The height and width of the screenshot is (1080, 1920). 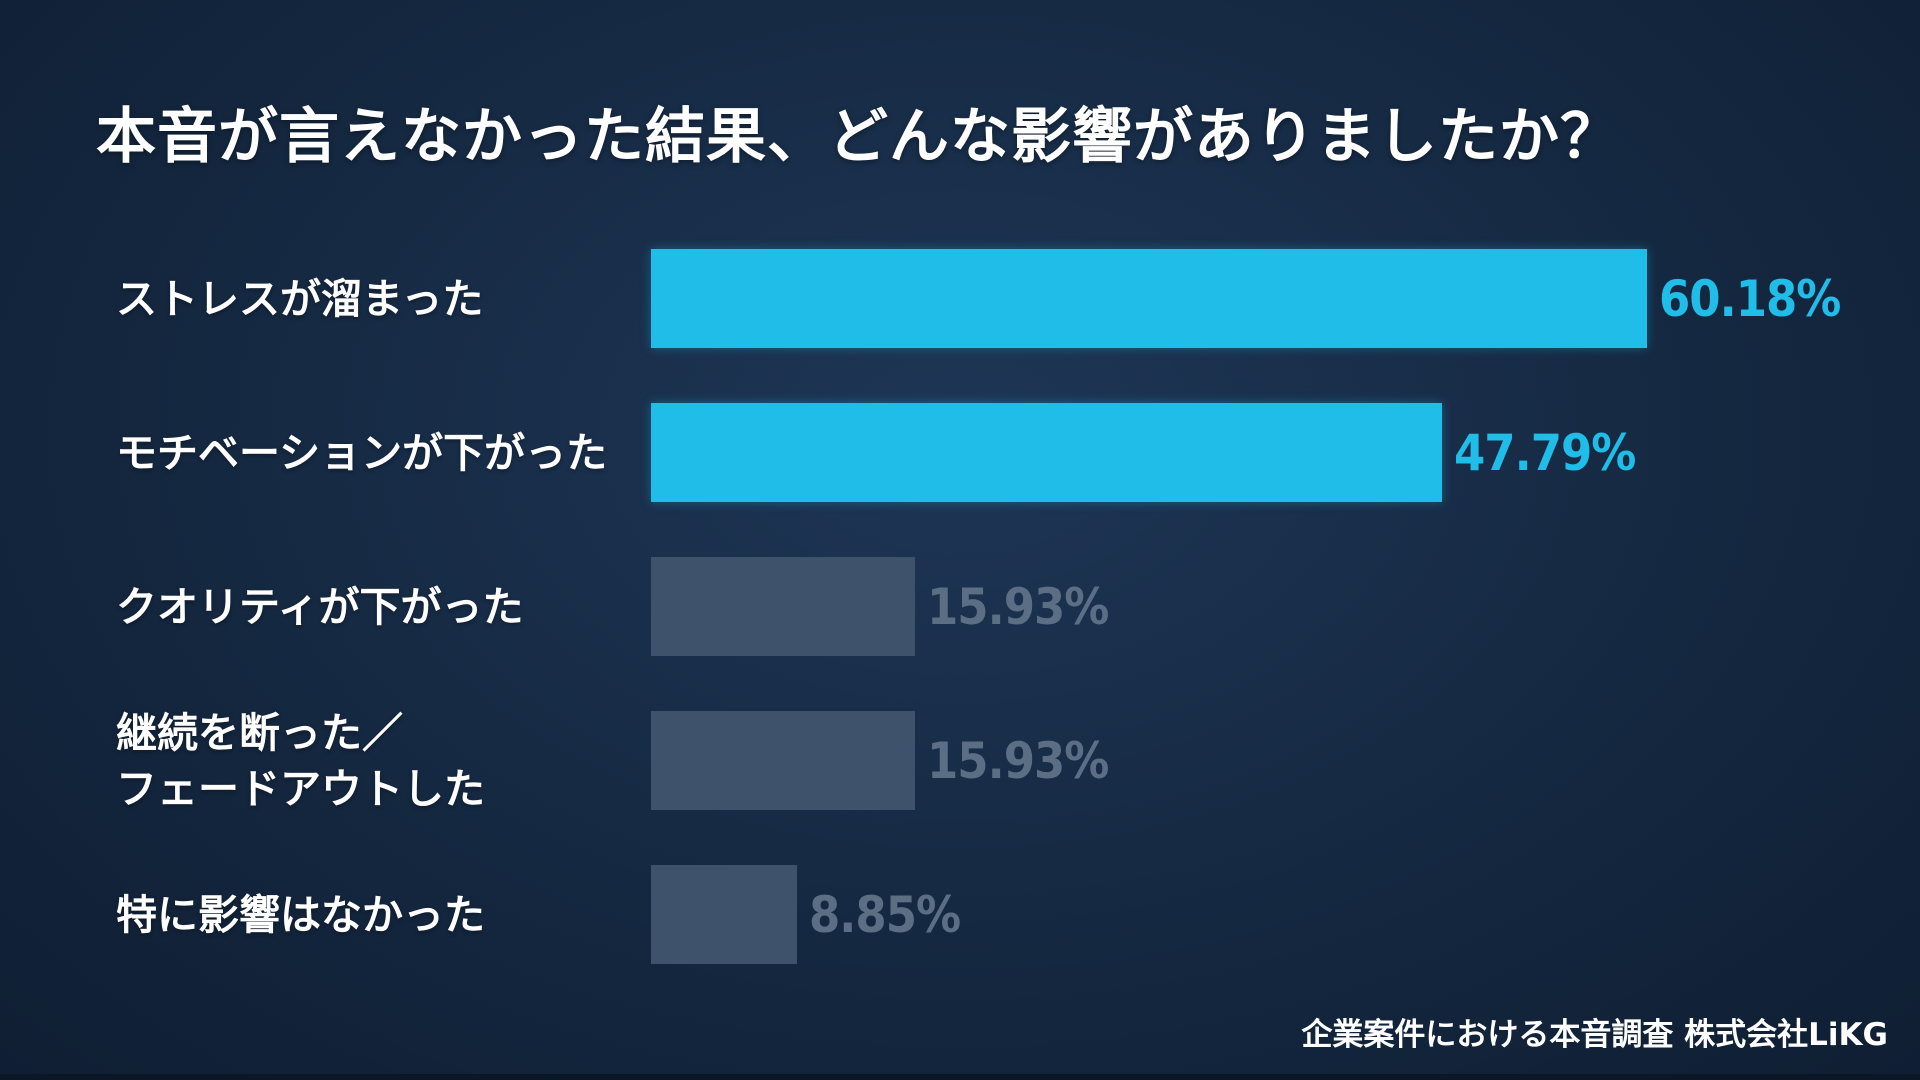 I want to click on category-label-line: モチベーションが下がった, so click(x=362, y=452).